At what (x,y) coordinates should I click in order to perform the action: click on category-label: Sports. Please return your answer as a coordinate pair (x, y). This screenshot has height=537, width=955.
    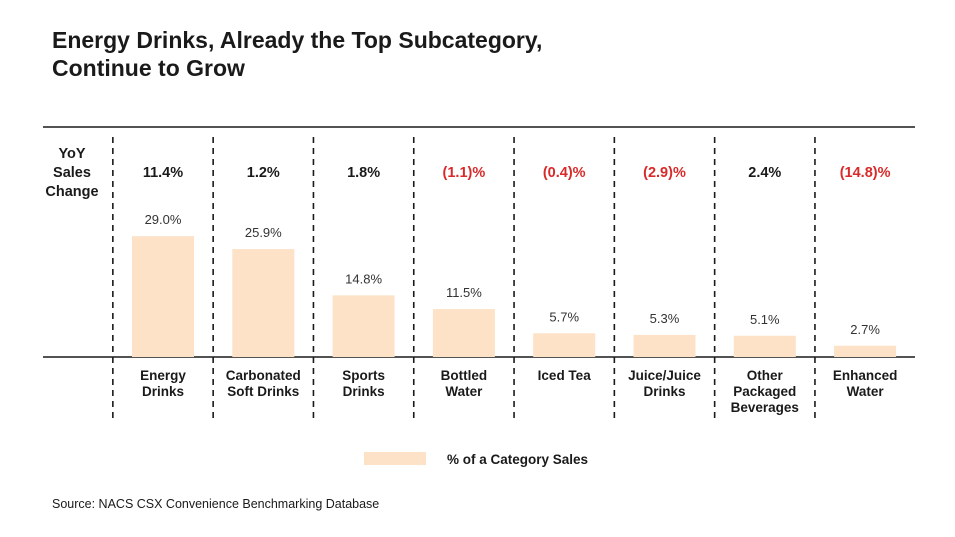
    Looking at the image, I should click on (363, 375).